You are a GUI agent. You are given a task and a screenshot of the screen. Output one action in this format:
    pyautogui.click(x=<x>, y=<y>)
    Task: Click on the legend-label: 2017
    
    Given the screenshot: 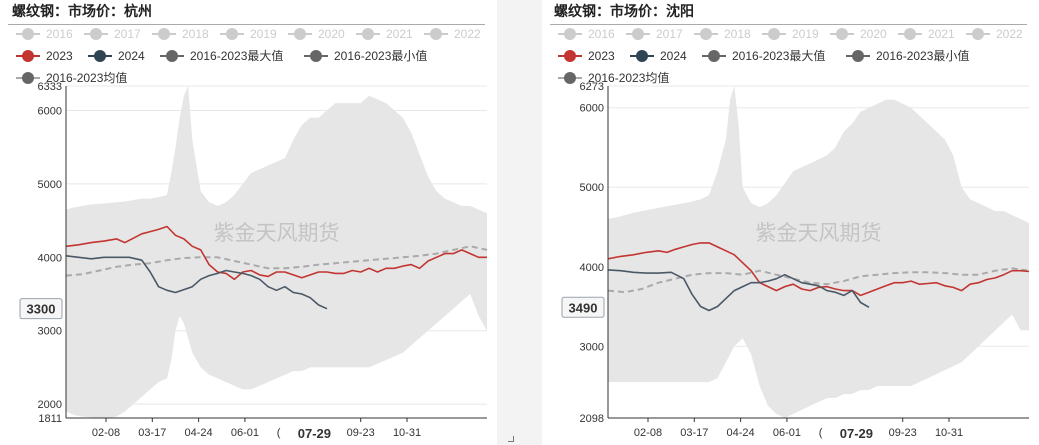 What is the action you would take?
    pyautogui.click(x=669, y=34)
    